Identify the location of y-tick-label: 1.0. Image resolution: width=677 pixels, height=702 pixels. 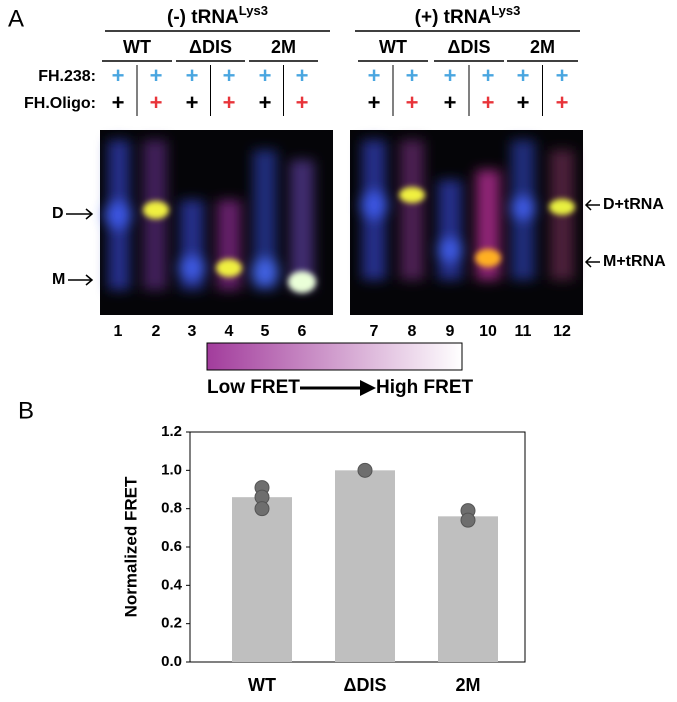
(171, 469).